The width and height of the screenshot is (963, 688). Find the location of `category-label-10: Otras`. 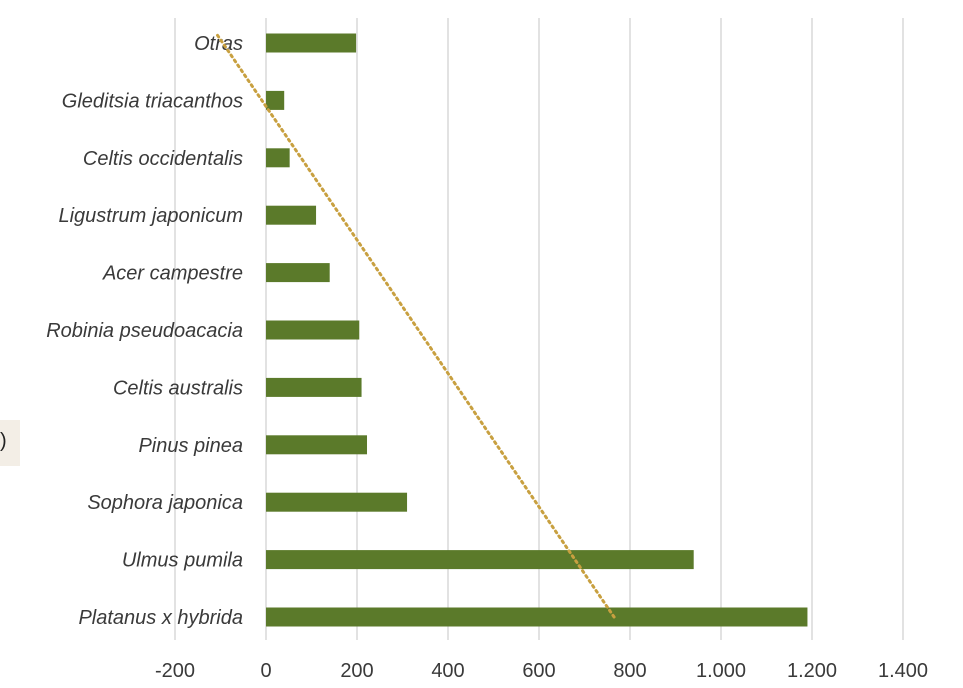

category-label-10: Otras is located at coordinates (218, 44).